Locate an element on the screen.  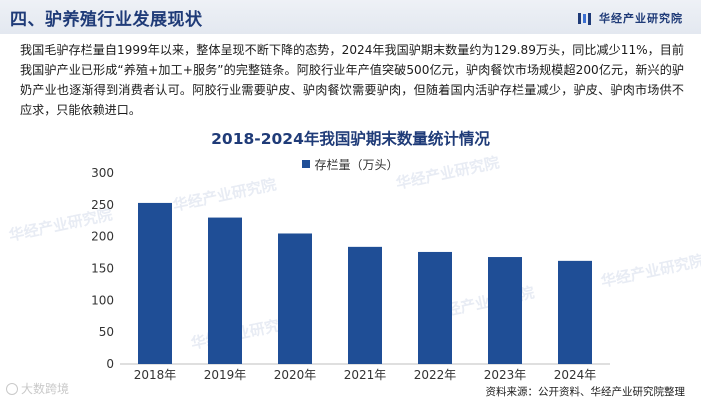
page-title: 四、驴养殖行业发展现状 is located at coordinates (106, 20).